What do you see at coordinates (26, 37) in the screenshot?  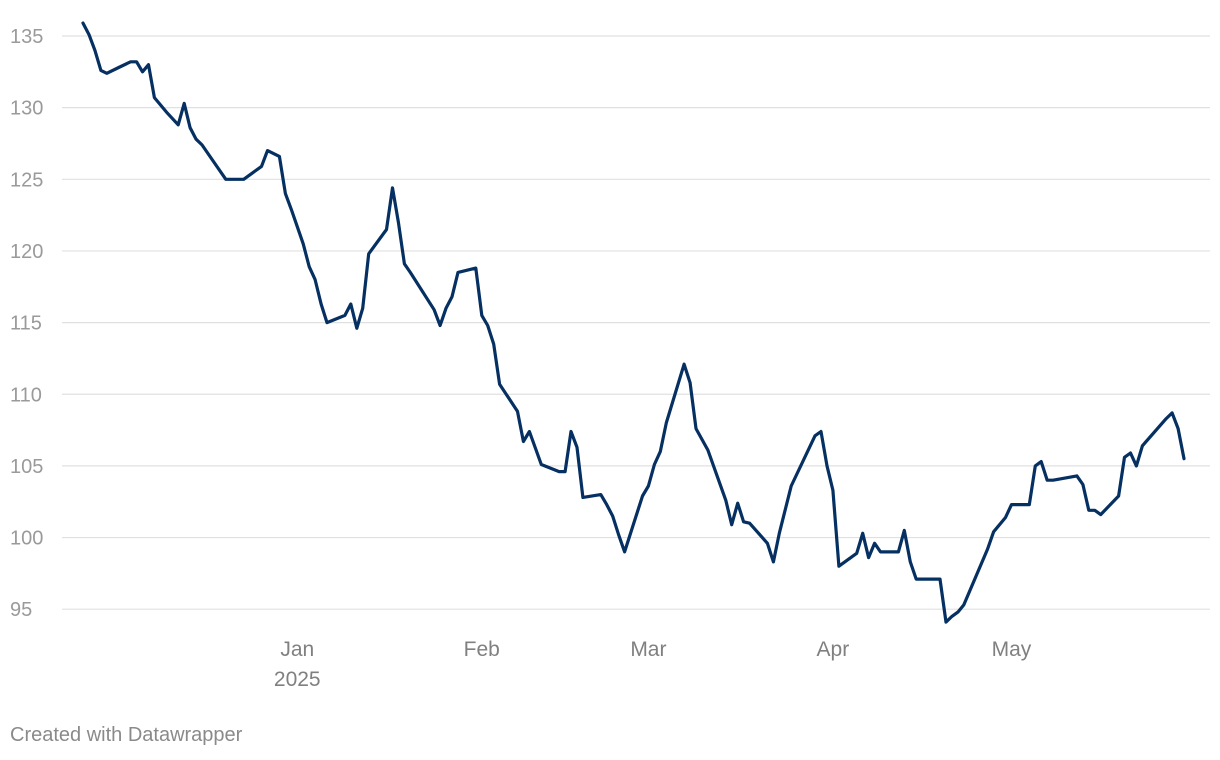 I see `y-tick-label-135: 135` at bounding box center [26, 37].